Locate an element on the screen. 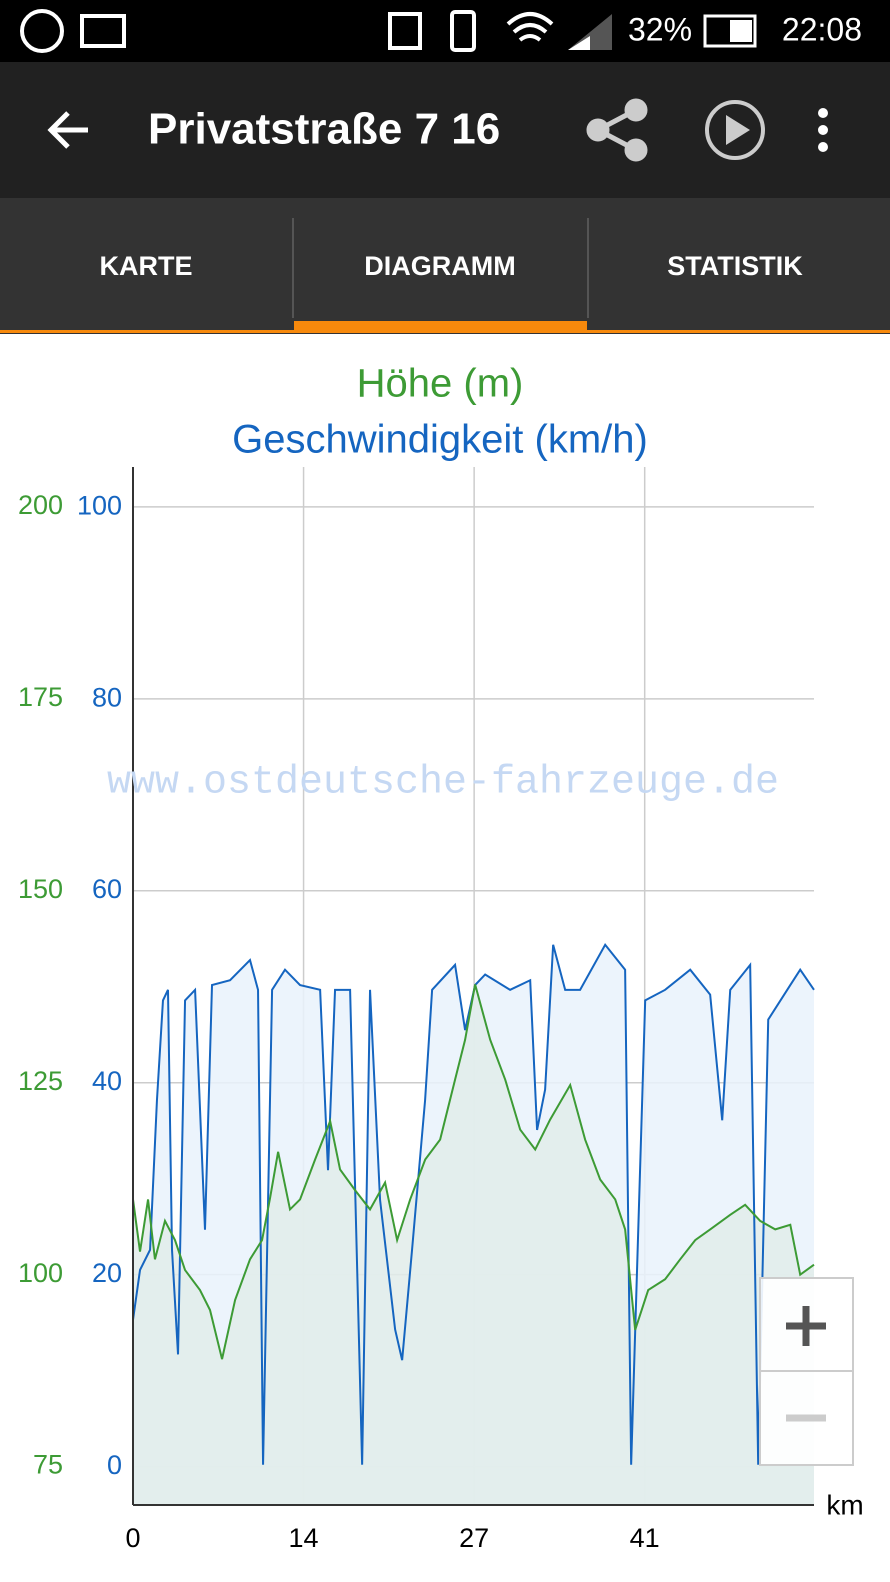  image-icon is located at coordinates (103, 31).